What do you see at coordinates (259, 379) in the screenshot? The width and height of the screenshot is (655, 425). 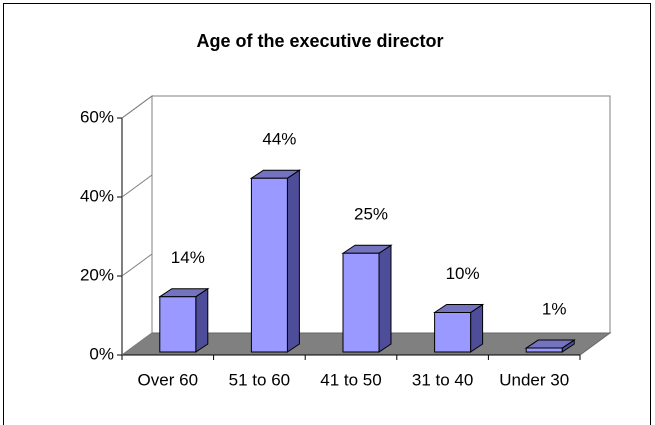 I see `x-tick-label: 51 to 60` at bounding box center [259, 379].